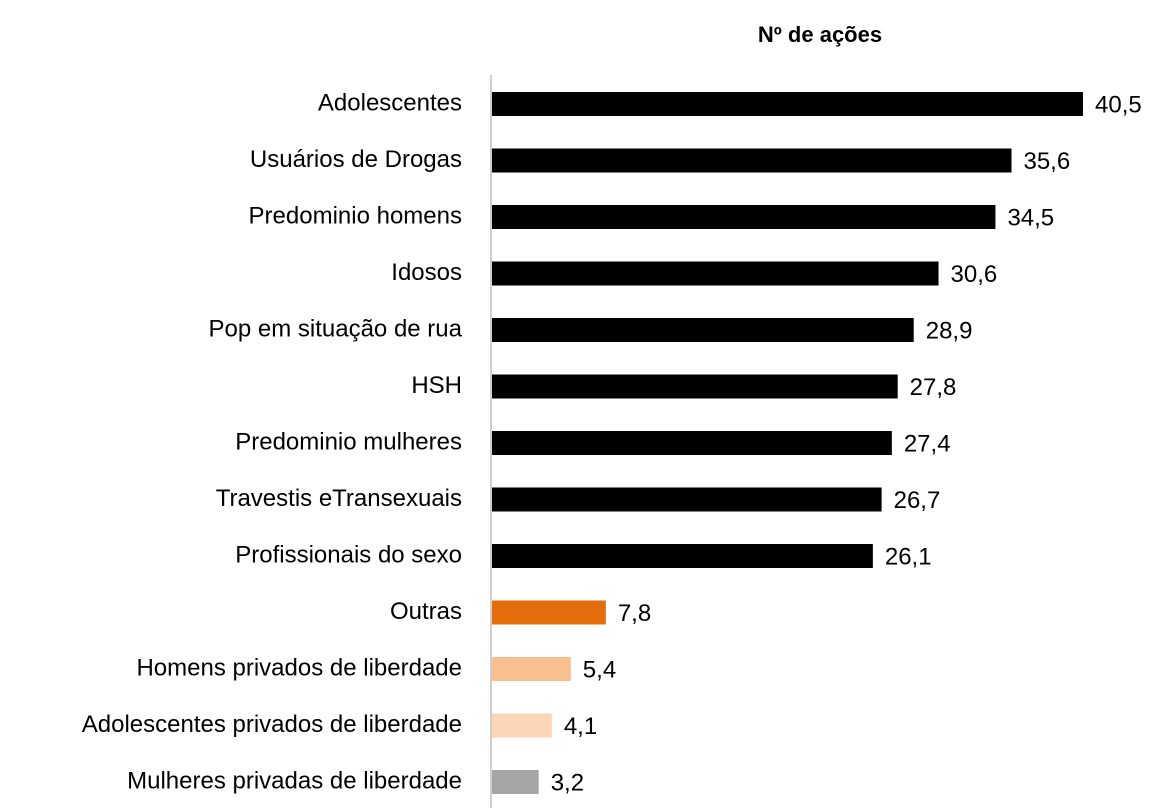 Image resolution: width=1157 pixels, height=808 pixels. Describe the element at coordinates (567, 782) in the screenshot. I see `value-label: 3,2` at that location.